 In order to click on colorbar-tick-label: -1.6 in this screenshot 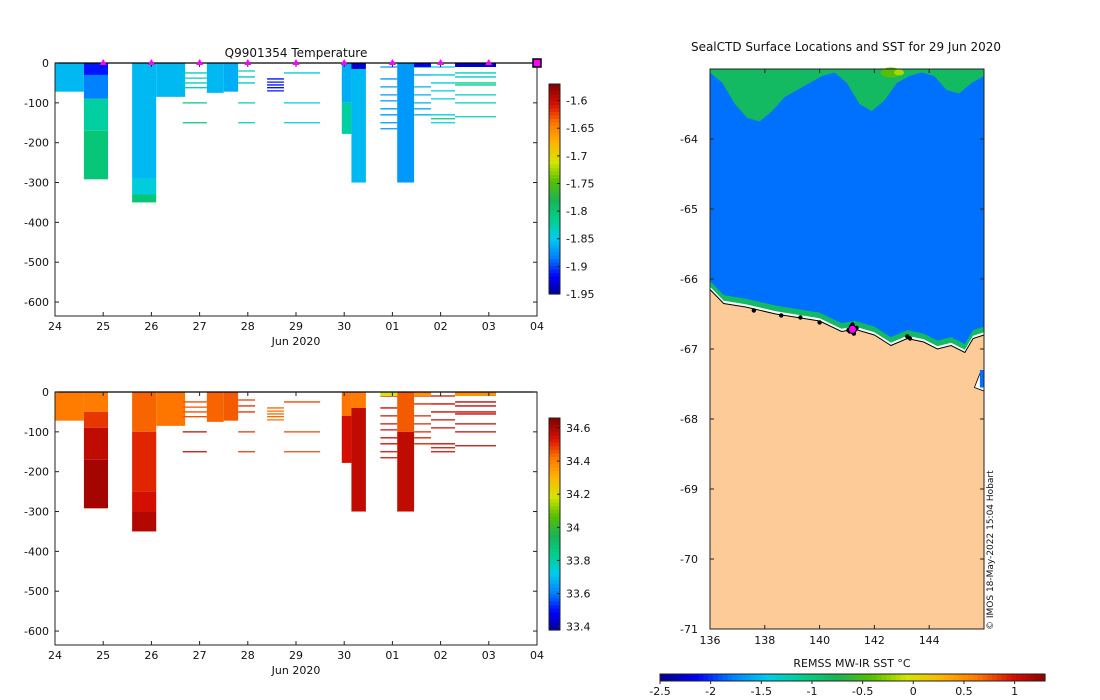, I will do `click(576, 101)`.